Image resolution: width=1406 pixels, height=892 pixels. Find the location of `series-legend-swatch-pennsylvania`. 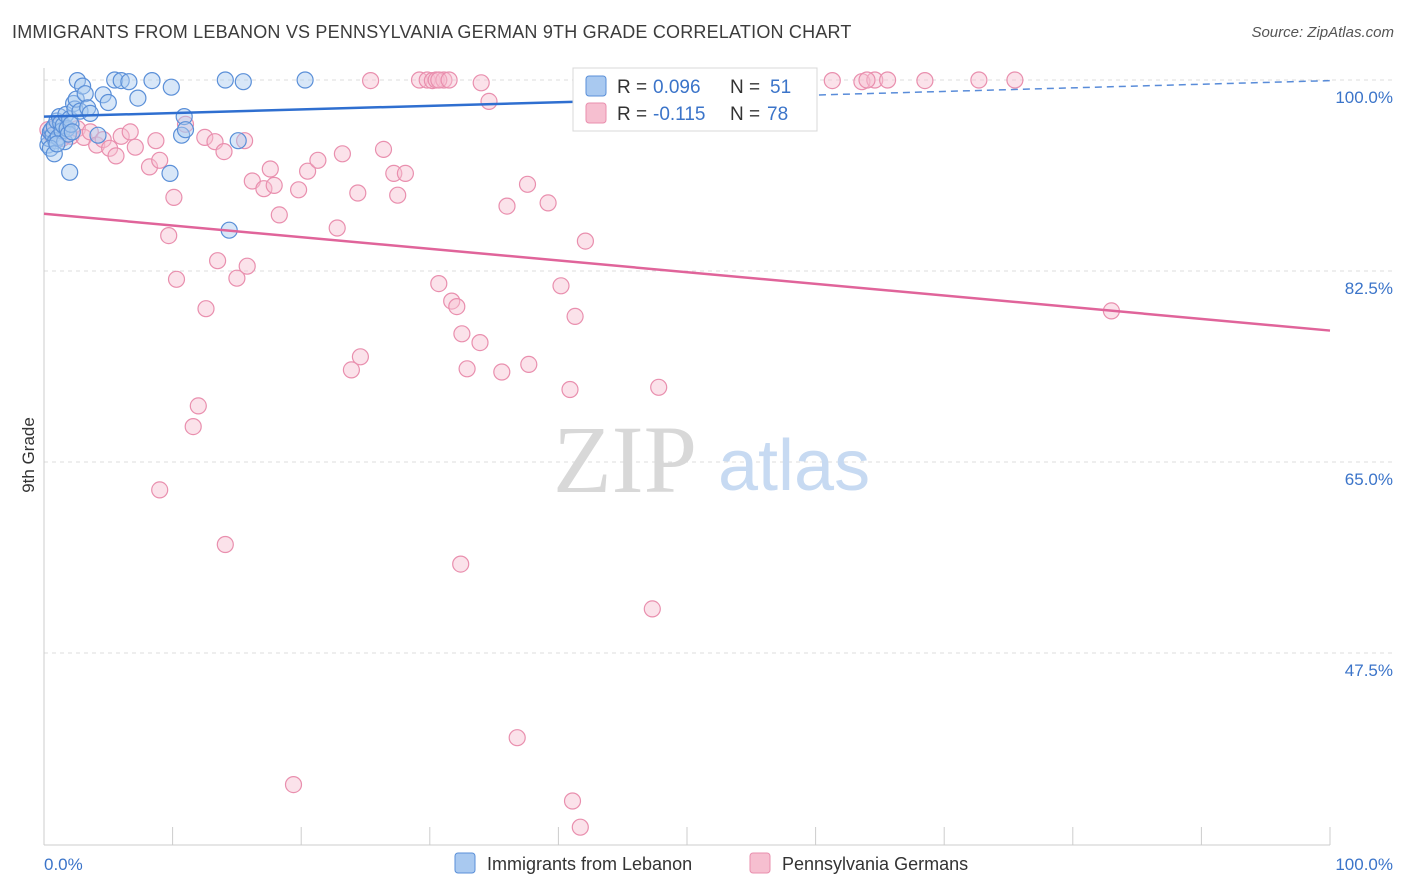

series-legend-swatch-pennsylvania is located at coordinates (760, 863).